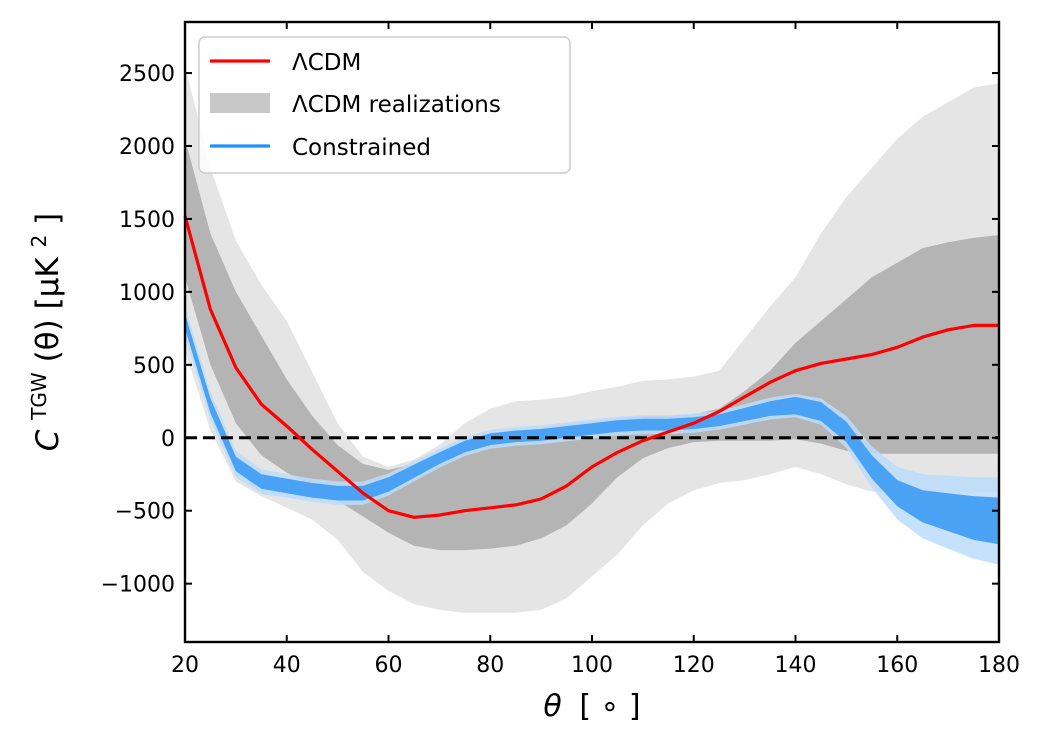  Describe the element at coordinates (48, 310) in the screenshot. I see `y-axis-arg: (θ) [μK` at that location.